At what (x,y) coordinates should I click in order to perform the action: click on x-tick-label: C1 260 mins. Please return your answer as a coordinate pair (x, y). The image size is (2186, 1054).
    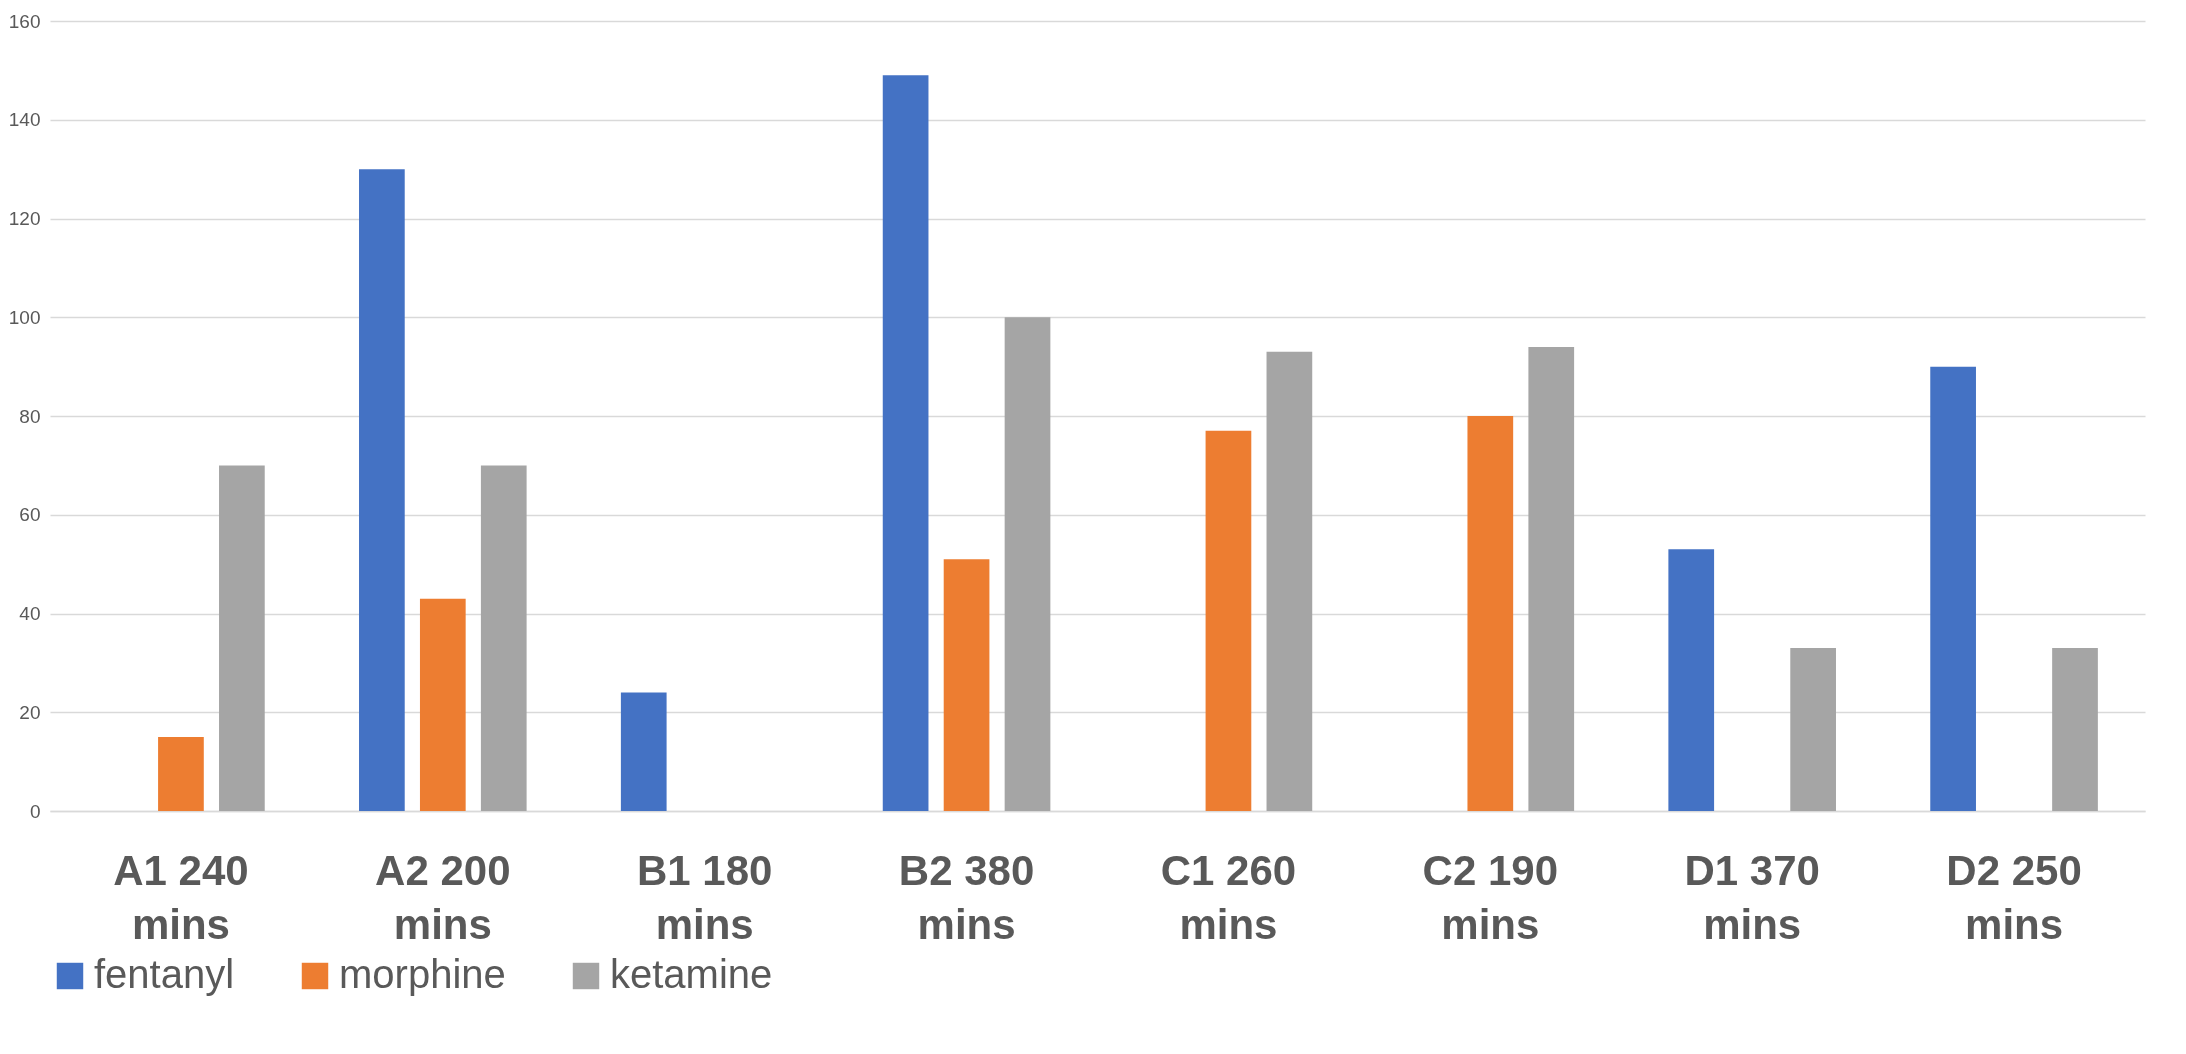
    Looking at the image, I should click on (1228, 897).